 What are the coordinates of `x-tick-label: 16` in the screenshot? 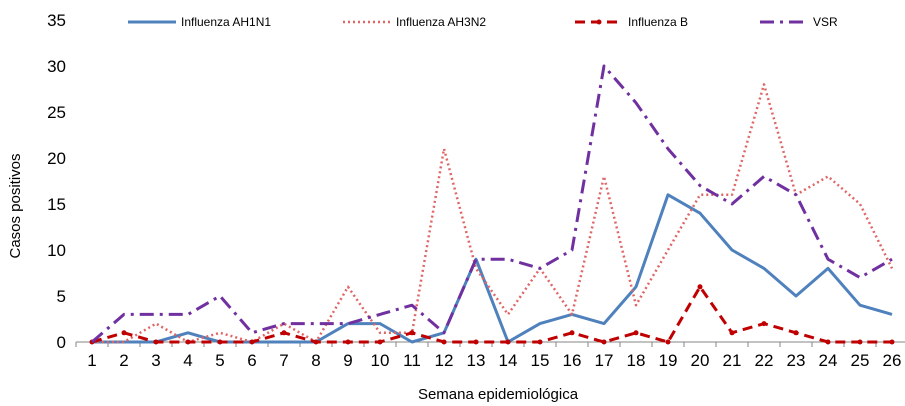 It's located at (572, 360).